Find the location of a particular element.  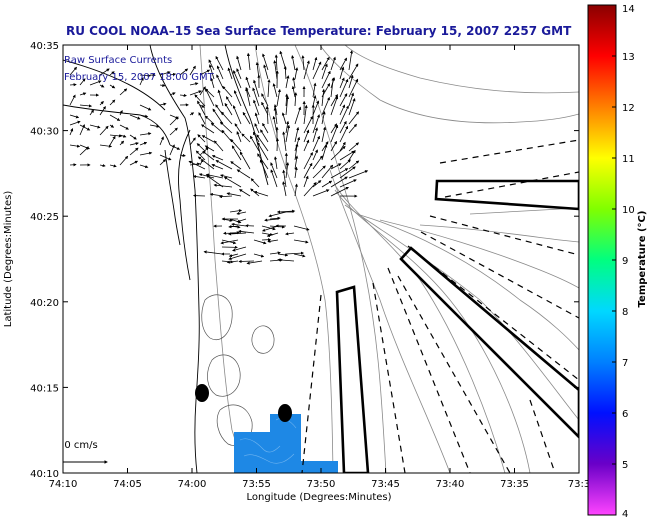

colorbar-tick-label: 5 is located at coordinates (625, 465).